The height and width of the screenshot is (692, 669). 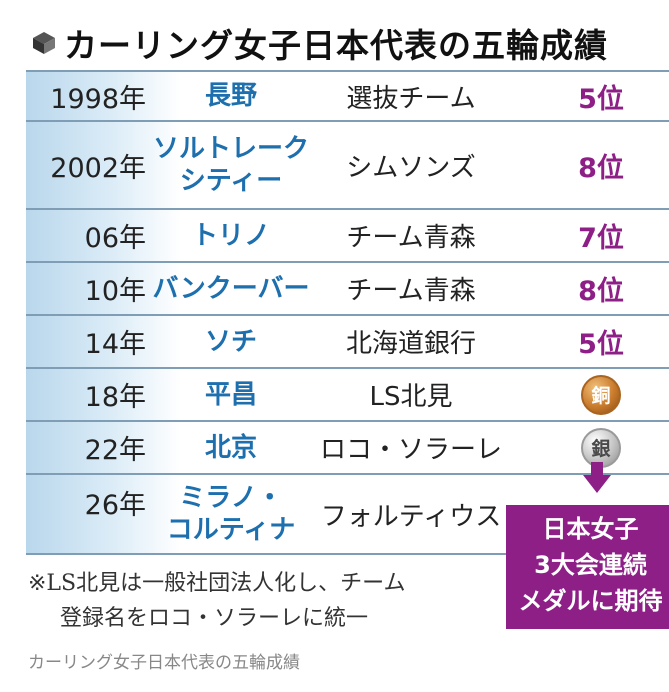 I want to click on year-cell: 1998年, so click(x=98, y=99).